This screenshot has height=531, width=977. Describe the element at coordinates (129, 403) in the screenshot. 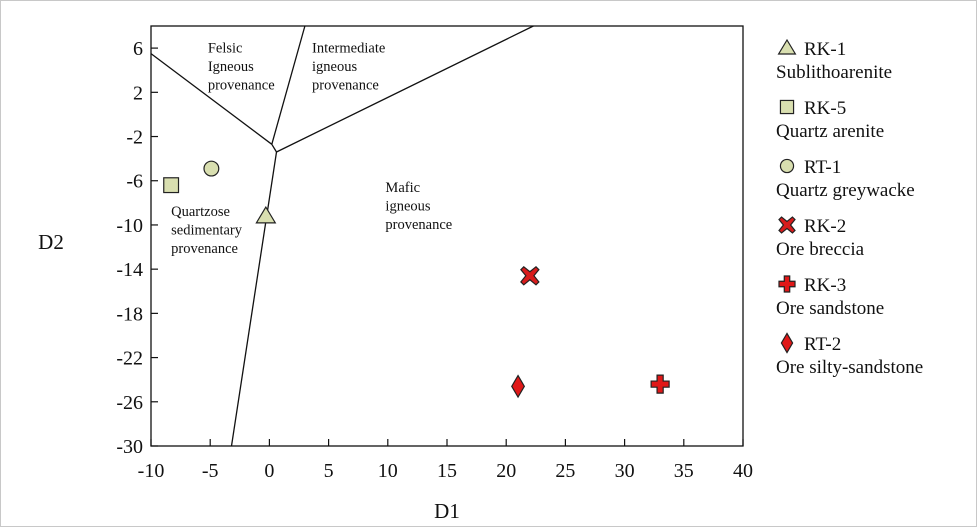

I see `y-tick-label: -26` at that location.